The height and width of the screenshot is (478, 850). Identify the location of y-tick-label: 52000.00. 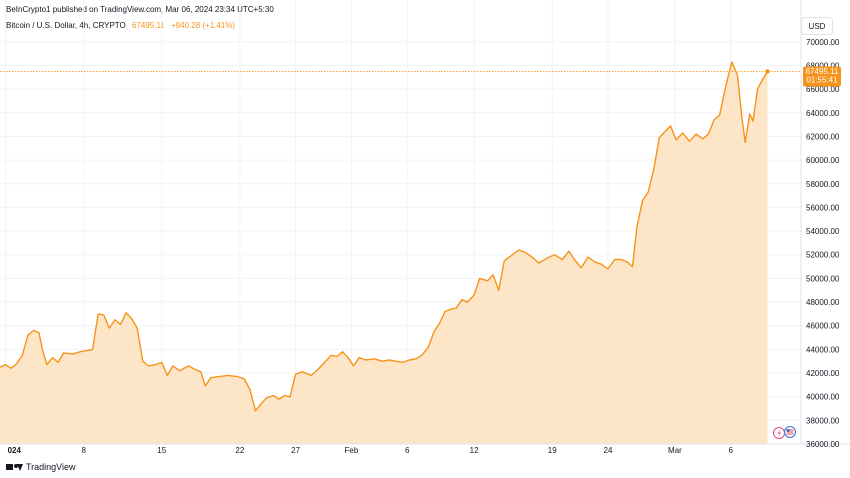
(823, 255).